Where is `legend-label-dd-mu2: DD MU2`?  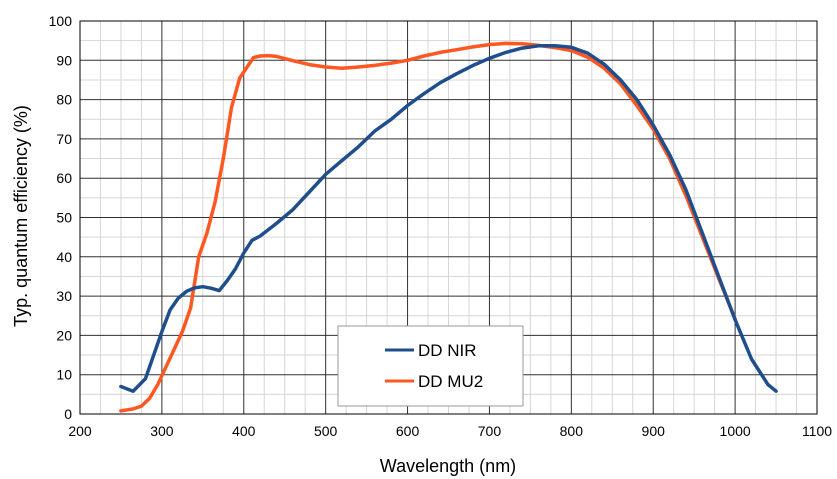
legend-label-dd-mu2: DD MU2 is located at coordinates (450, 381).